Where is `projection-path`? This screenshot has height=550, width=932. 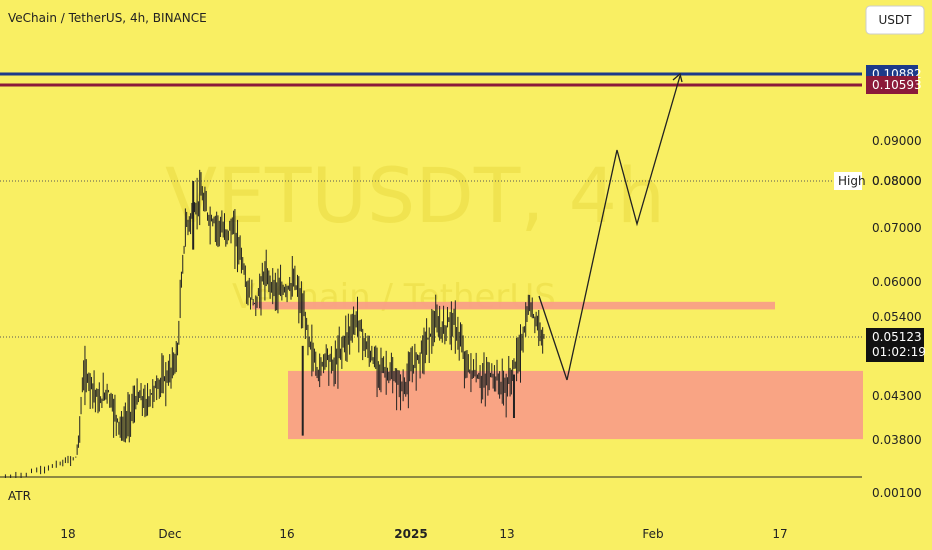 projection-path is located at coordinates (623, 228).